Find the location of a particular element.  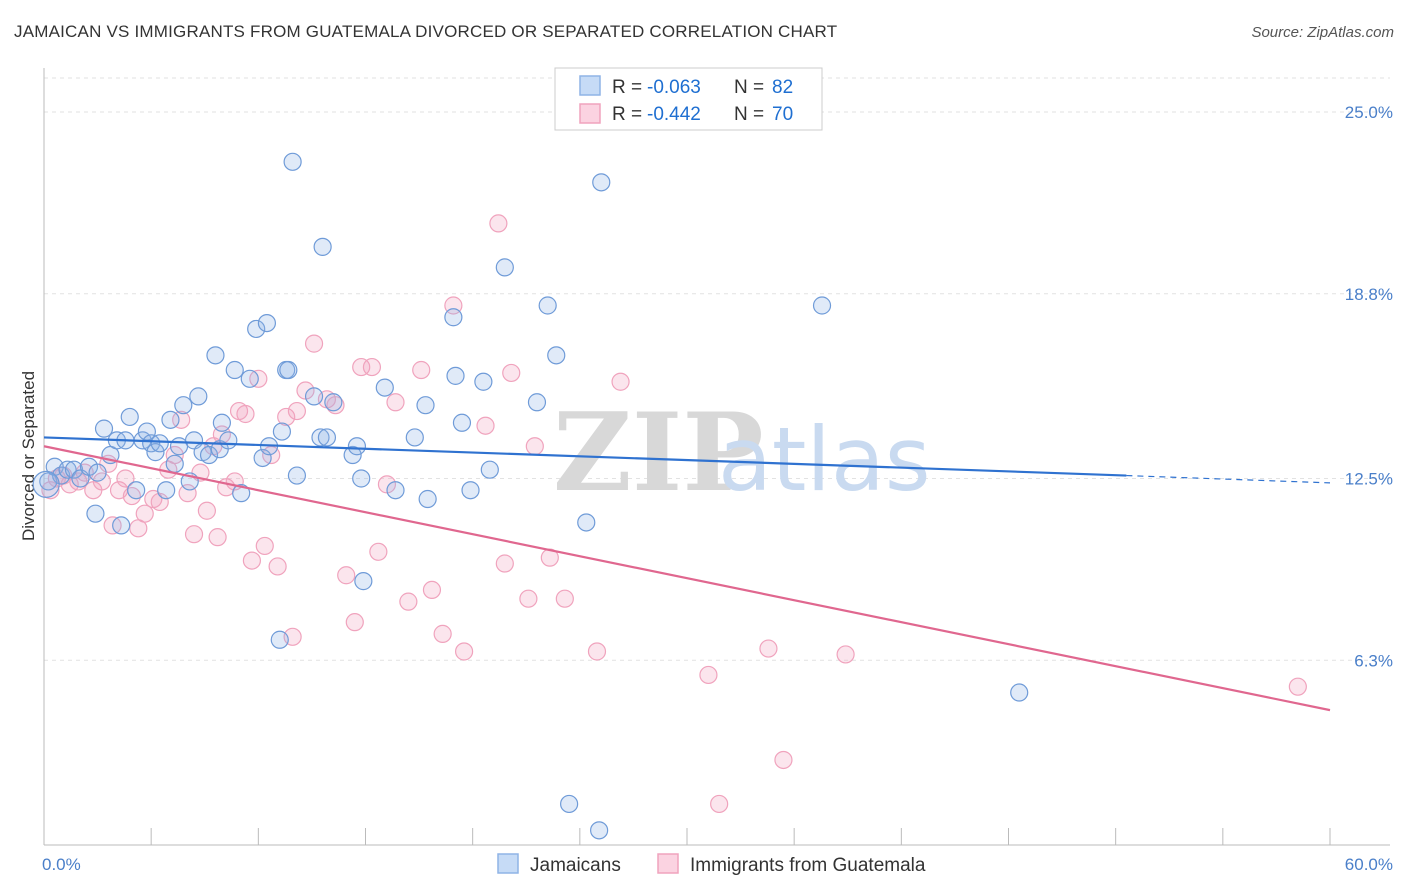

x-tick-label-min: 0.0% is located at coordinates (61, 864).